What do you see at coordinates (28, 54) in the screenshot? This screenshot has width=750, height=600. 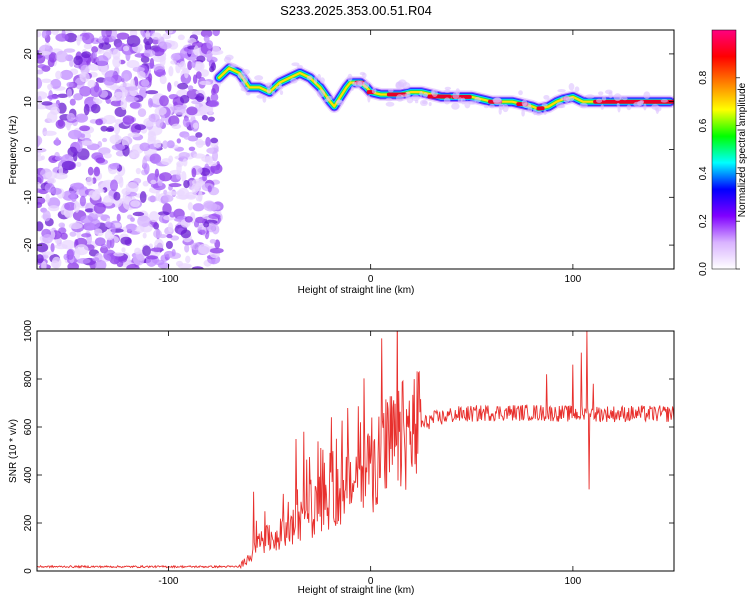 I see `spectrogram-y-tick-label: 20` at bounding box center [28, 54].